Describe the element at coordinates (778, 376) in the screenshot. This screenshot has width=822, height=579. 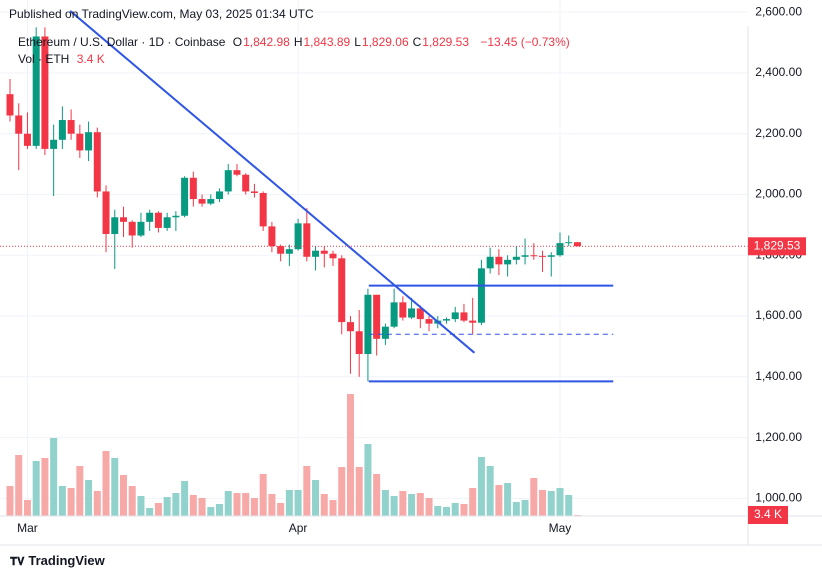
I see `y-tick-label: 1,400.00` at that location.